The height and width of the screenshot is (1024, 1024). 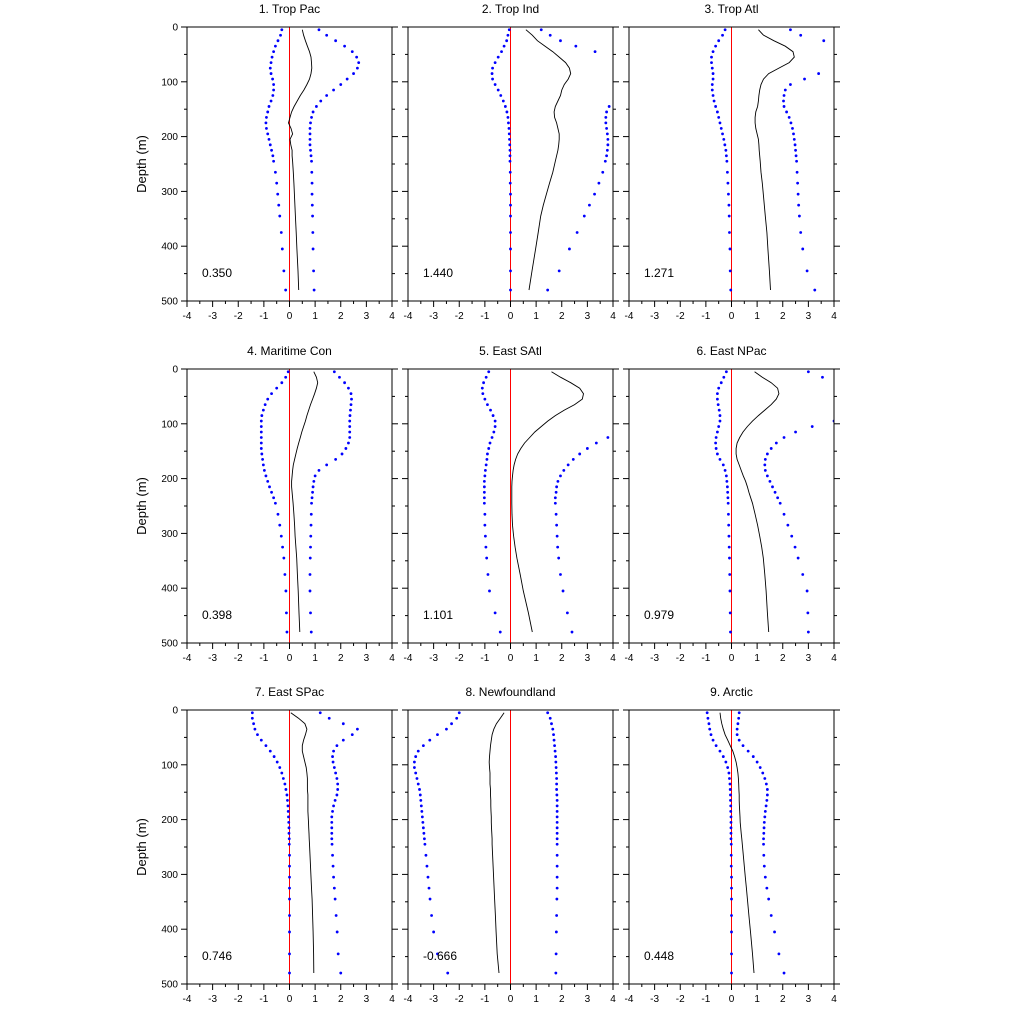 What do you see at coordinates (315, 999) in the screenshot?
I see `x-tick-label: 1` at bounding box center [315, 999].